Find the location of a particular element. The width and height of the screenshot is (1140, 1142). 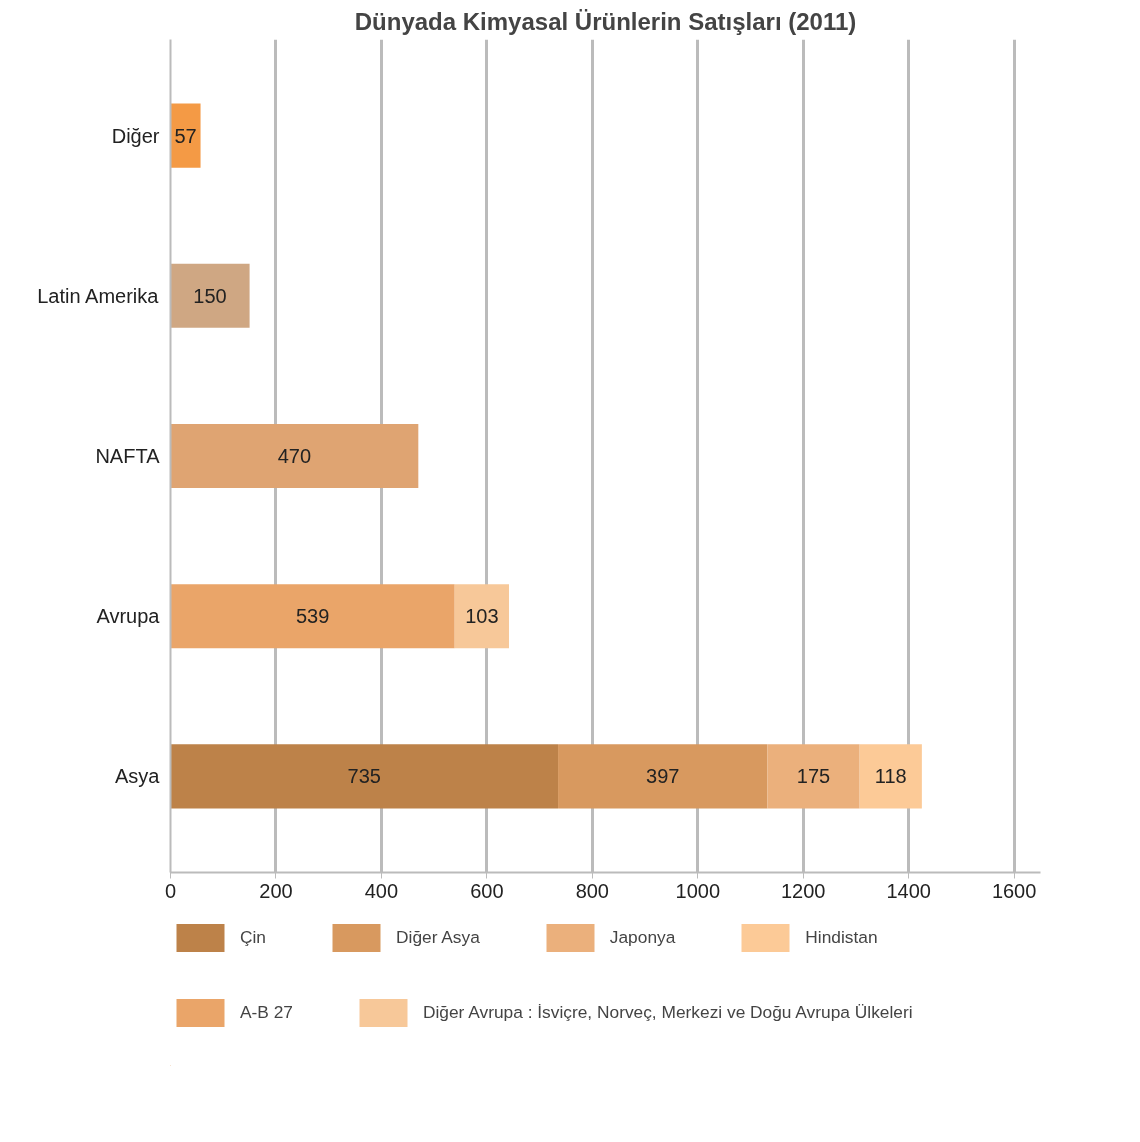

data-label: 57 is located at coordinates (185, 135).